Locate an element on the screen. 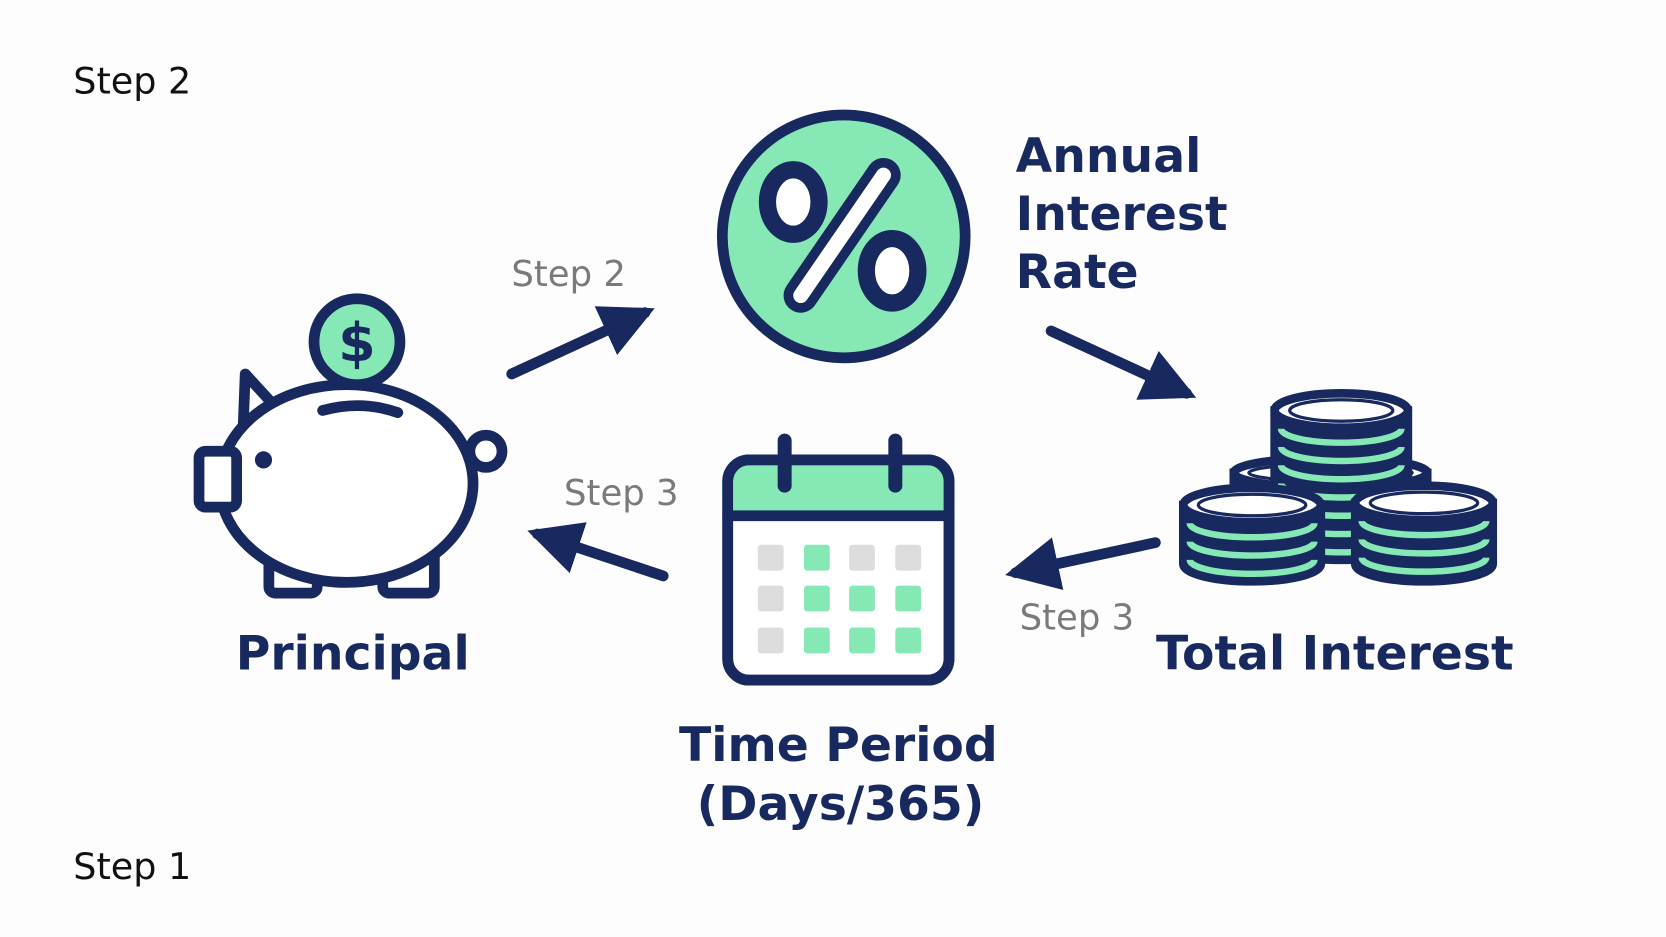 This screenshot has width=1666, height=937. node-label: Annual Interest Rate is located at coordinates (1122, 214).